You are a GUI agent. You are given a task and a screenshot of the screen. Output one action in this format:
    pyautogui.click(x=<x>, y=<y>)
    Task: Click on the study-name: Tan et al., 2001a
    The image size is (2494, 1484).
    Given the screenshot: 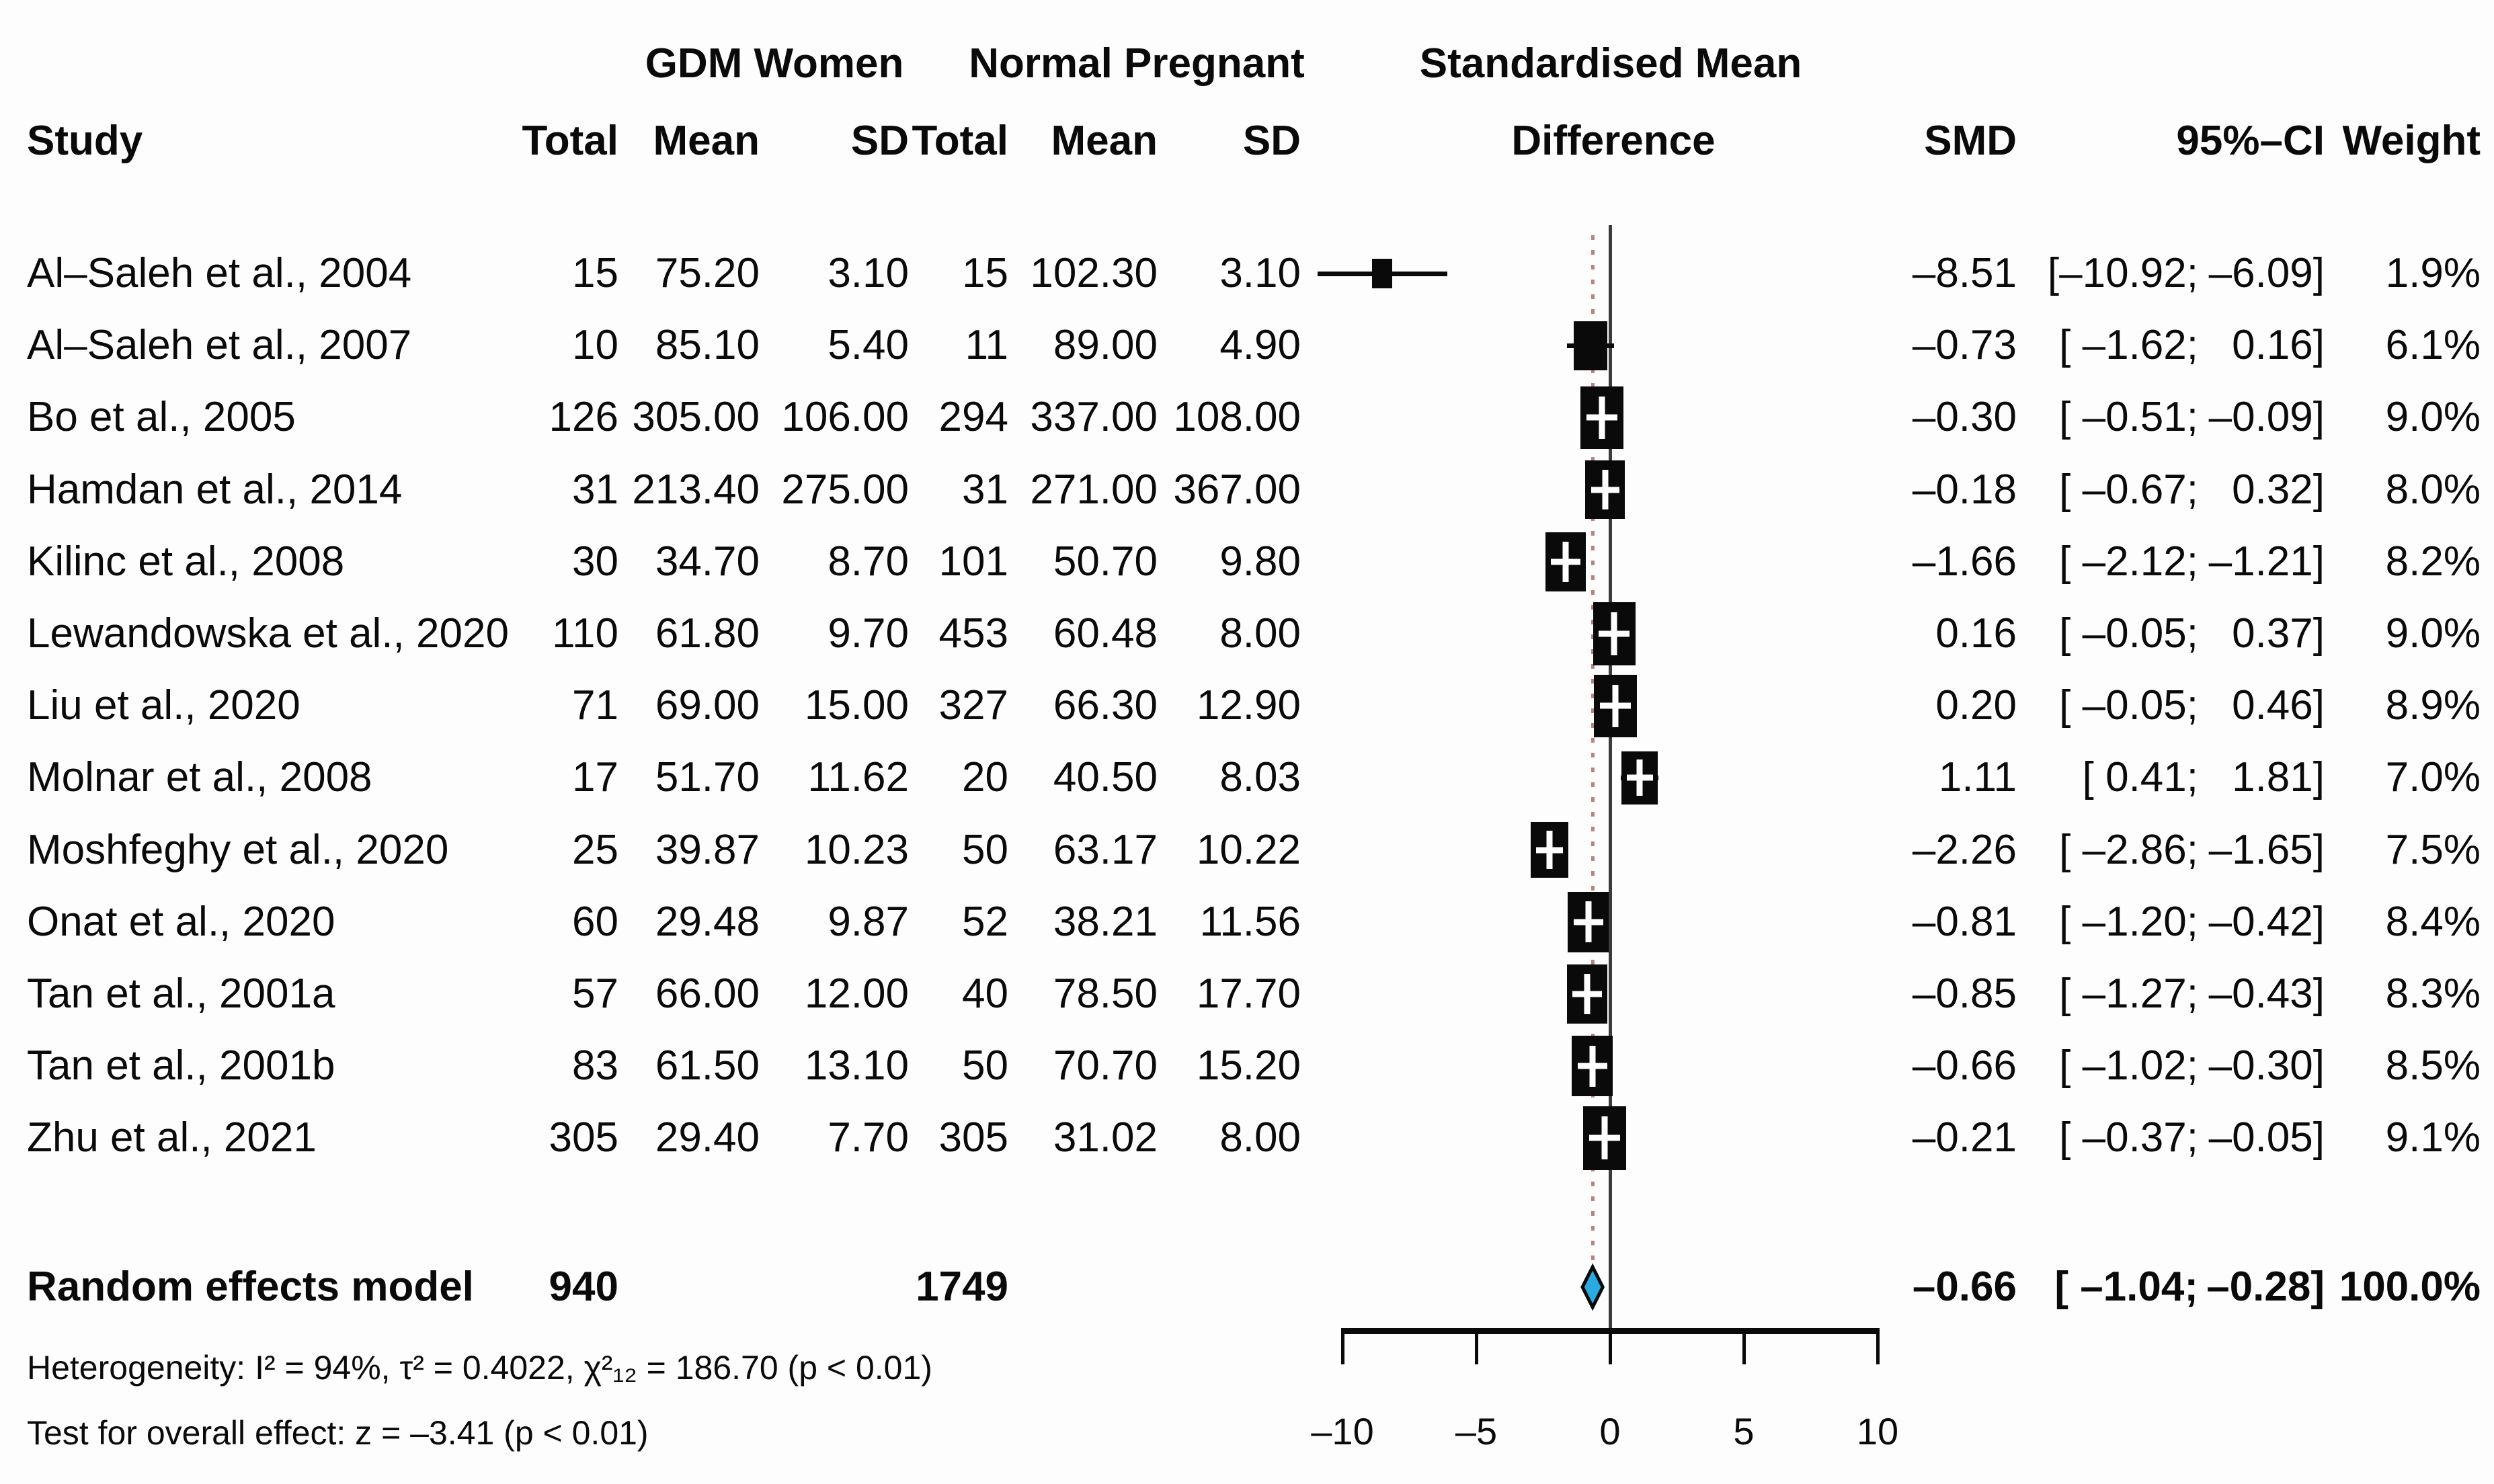 What is the action you would take?
    pyautogui.click(x=181, y=994)
    